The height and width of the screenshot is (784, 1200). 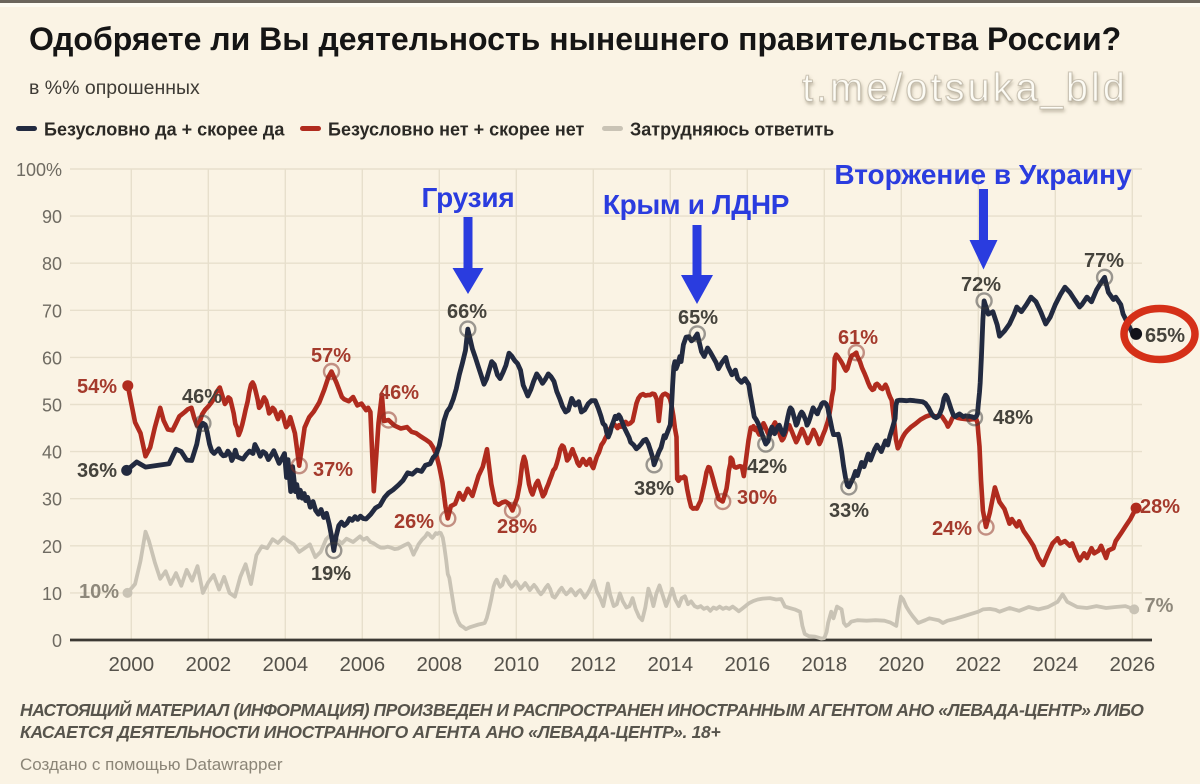 I want to click on svg-text: 40, so click(x=52, y=453).